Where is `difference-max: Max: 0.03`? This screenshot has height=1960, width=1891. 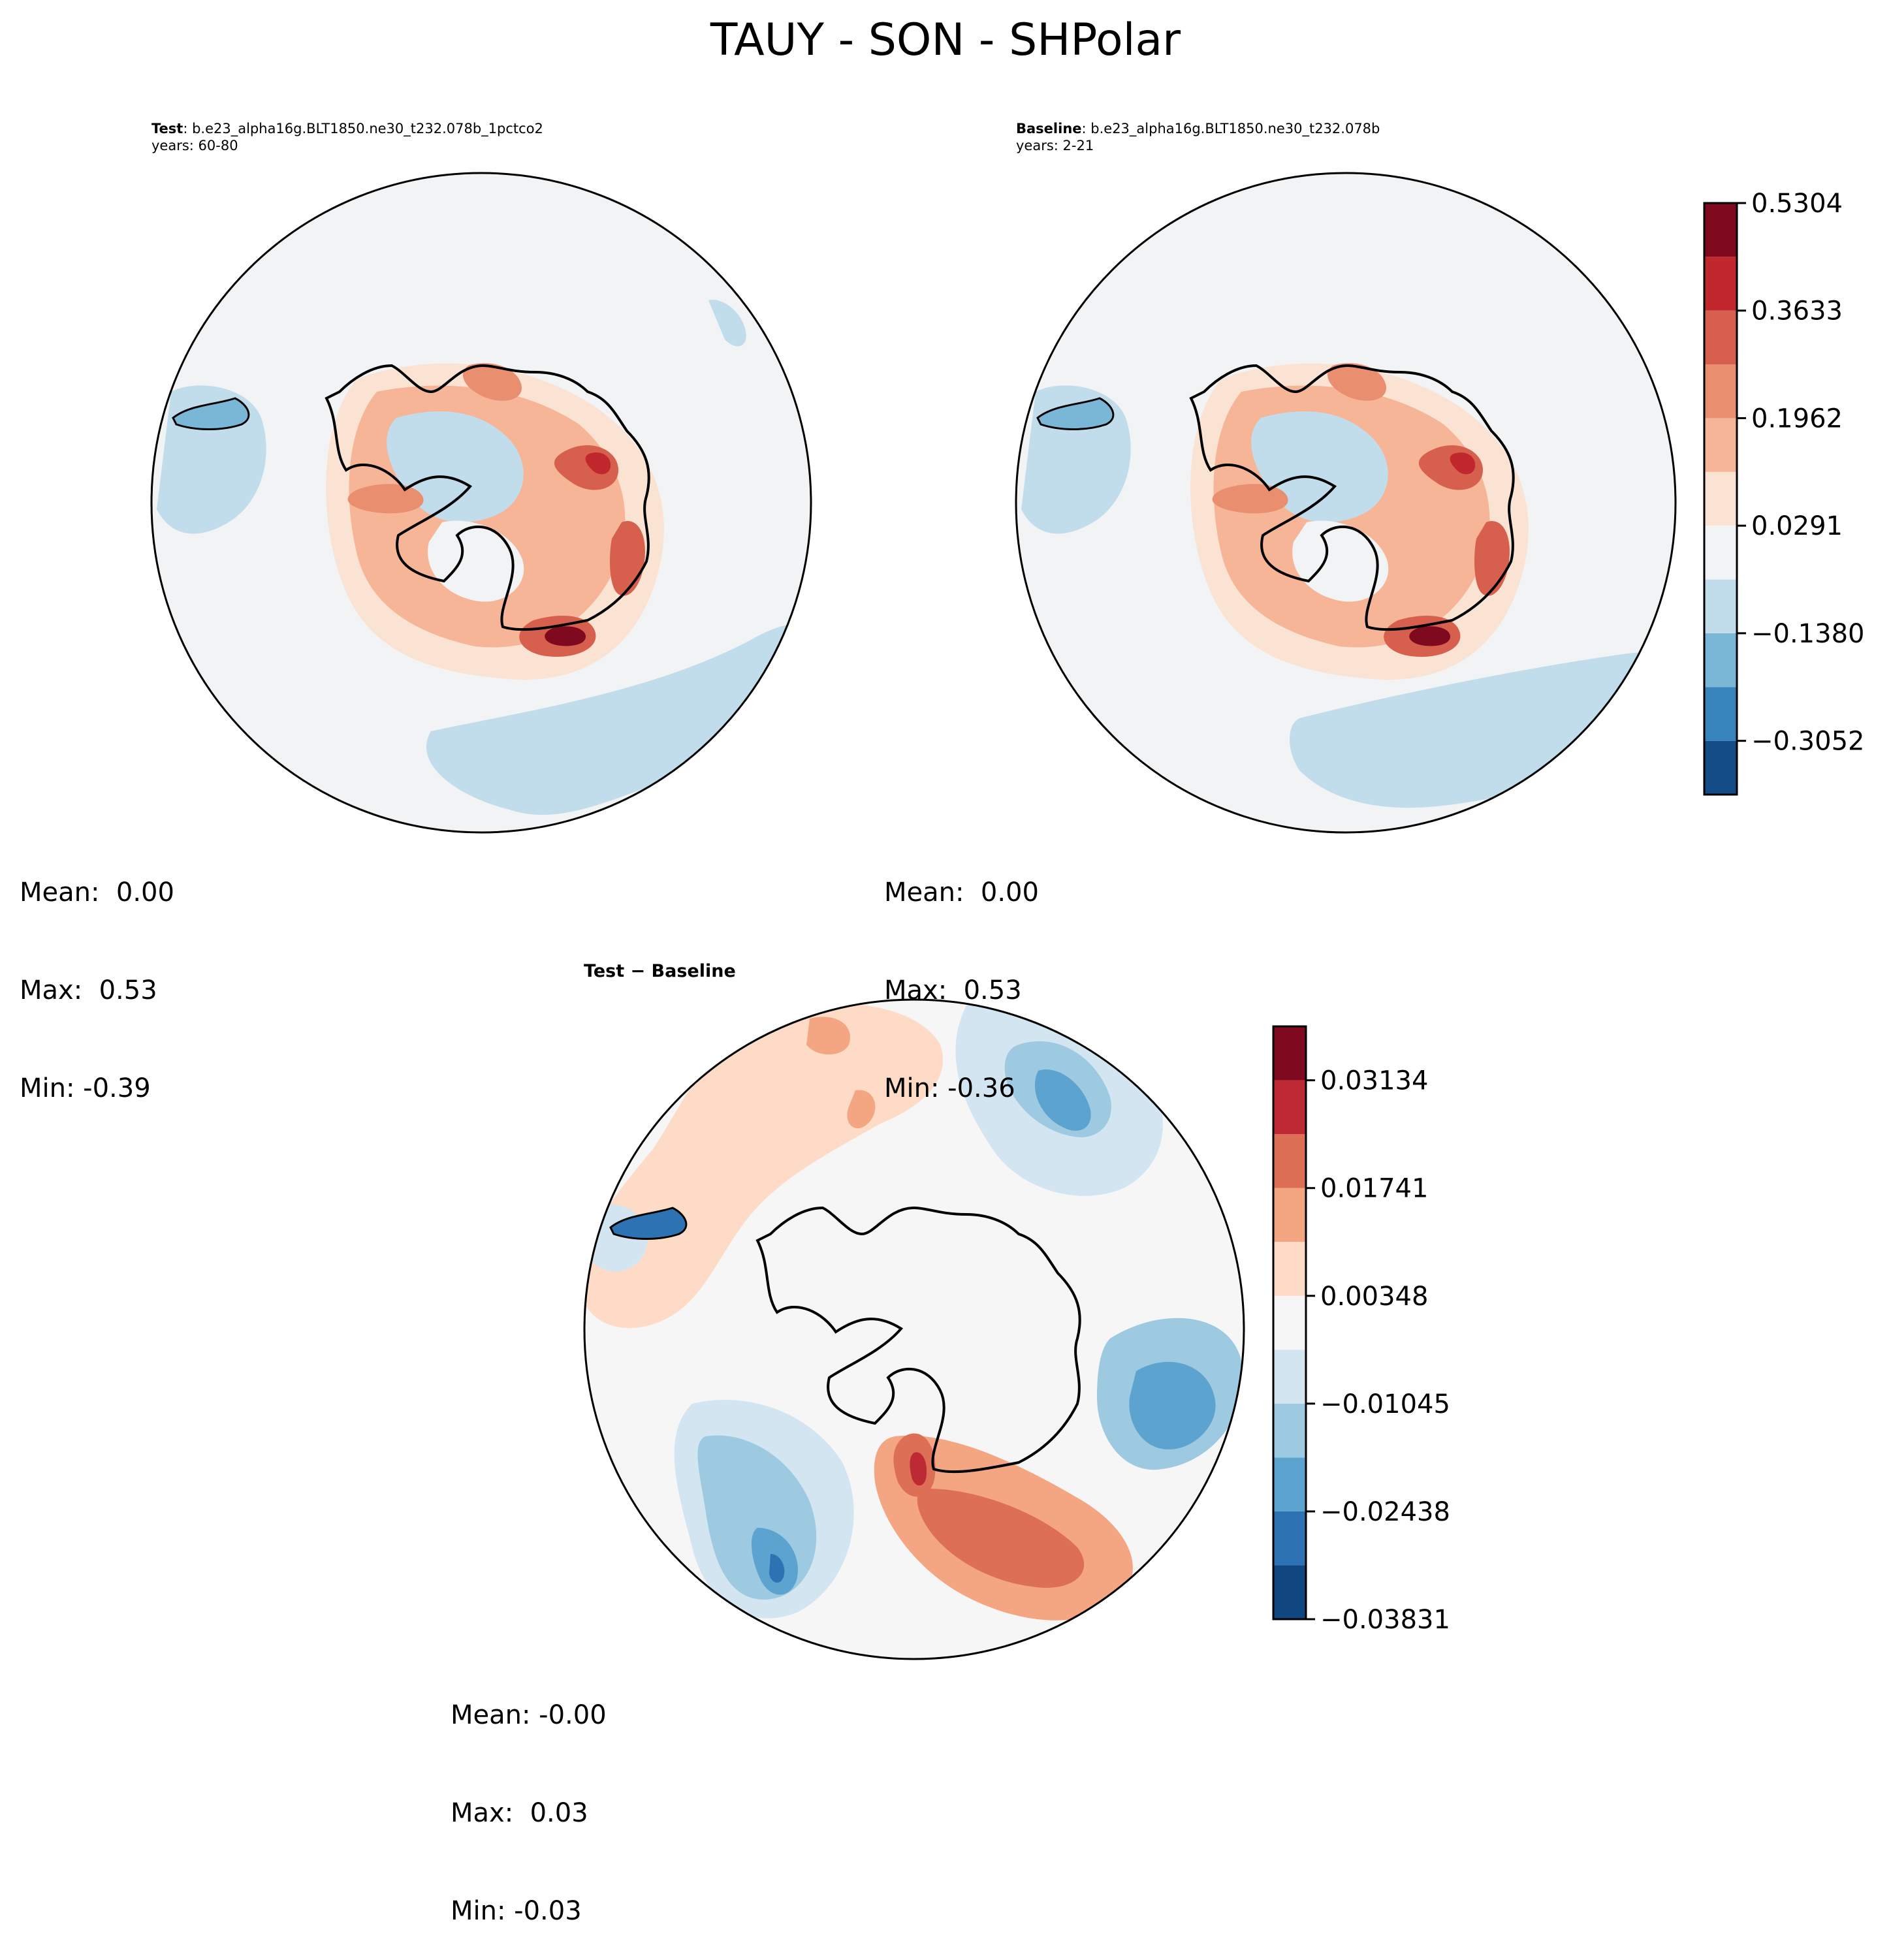 difference-max: Max: 0.03 is located at coordinates (519, 1813).